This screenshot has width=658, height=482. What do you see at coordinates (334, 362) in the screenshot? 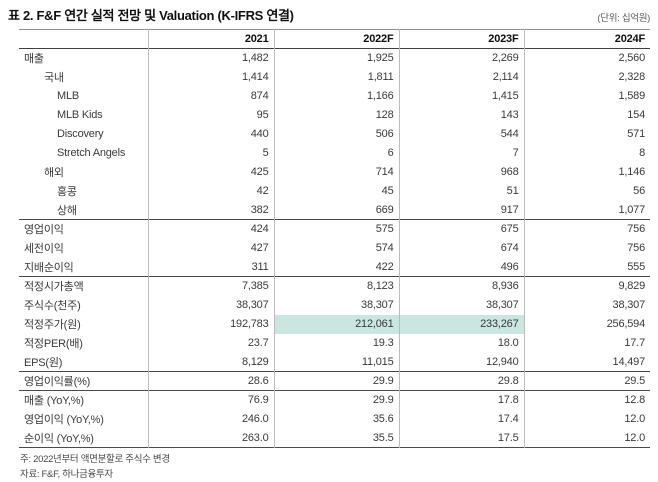
I see `table-row: EPS(원) 8,129 11,015 12,940 14,497` at bounding box center [334, 362].